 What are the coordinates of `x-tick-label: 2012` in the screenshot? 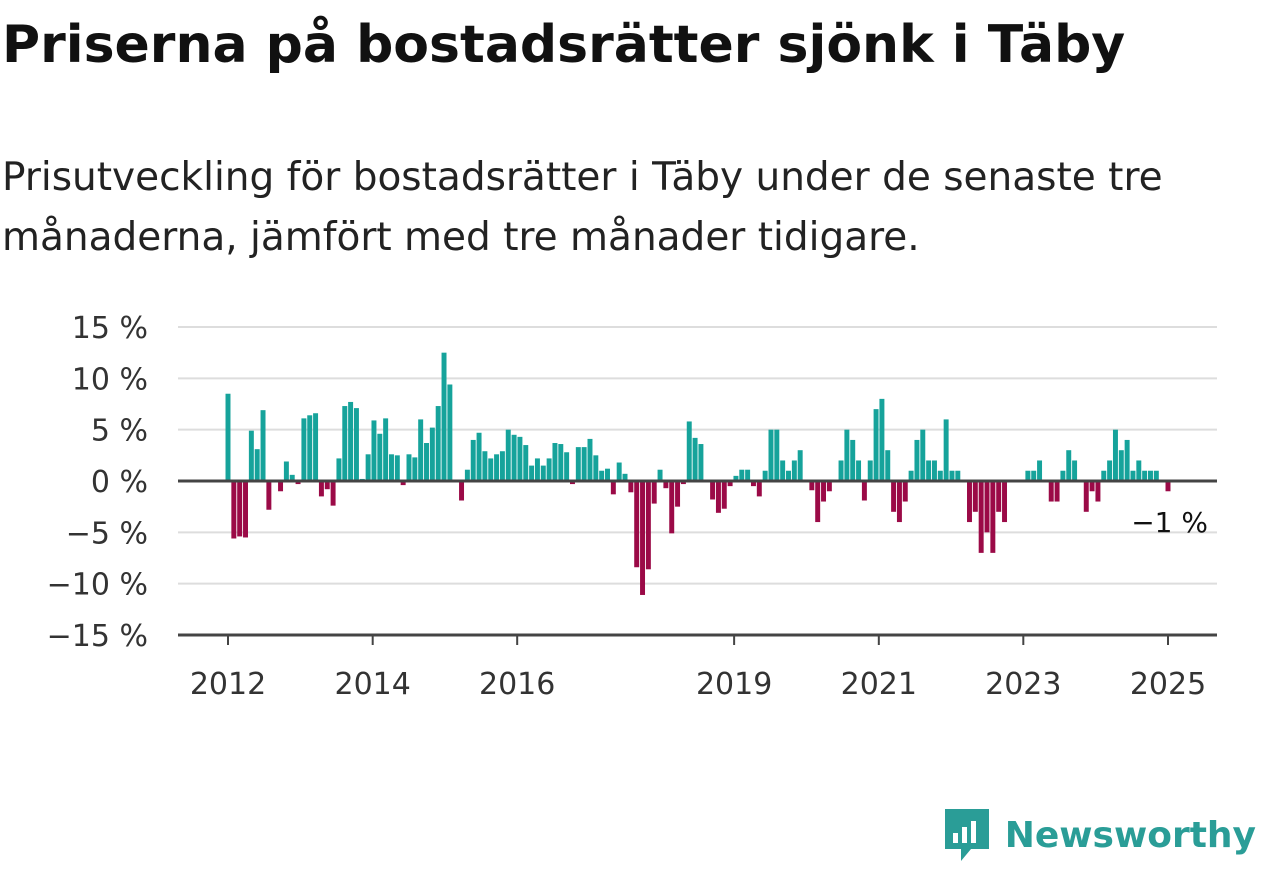 It's located at (228, 684).